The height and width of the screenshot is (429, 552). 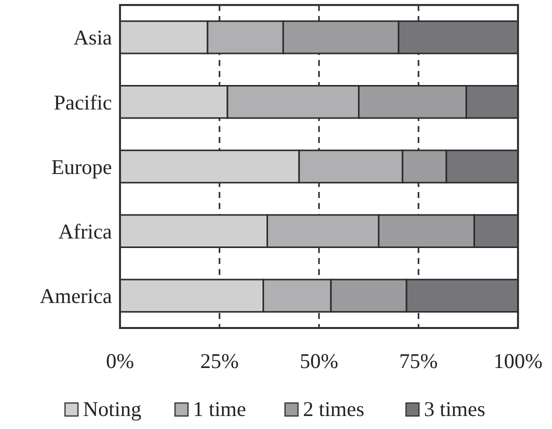 I want to click on legend-label: Noting, so click(x=112, y=409).